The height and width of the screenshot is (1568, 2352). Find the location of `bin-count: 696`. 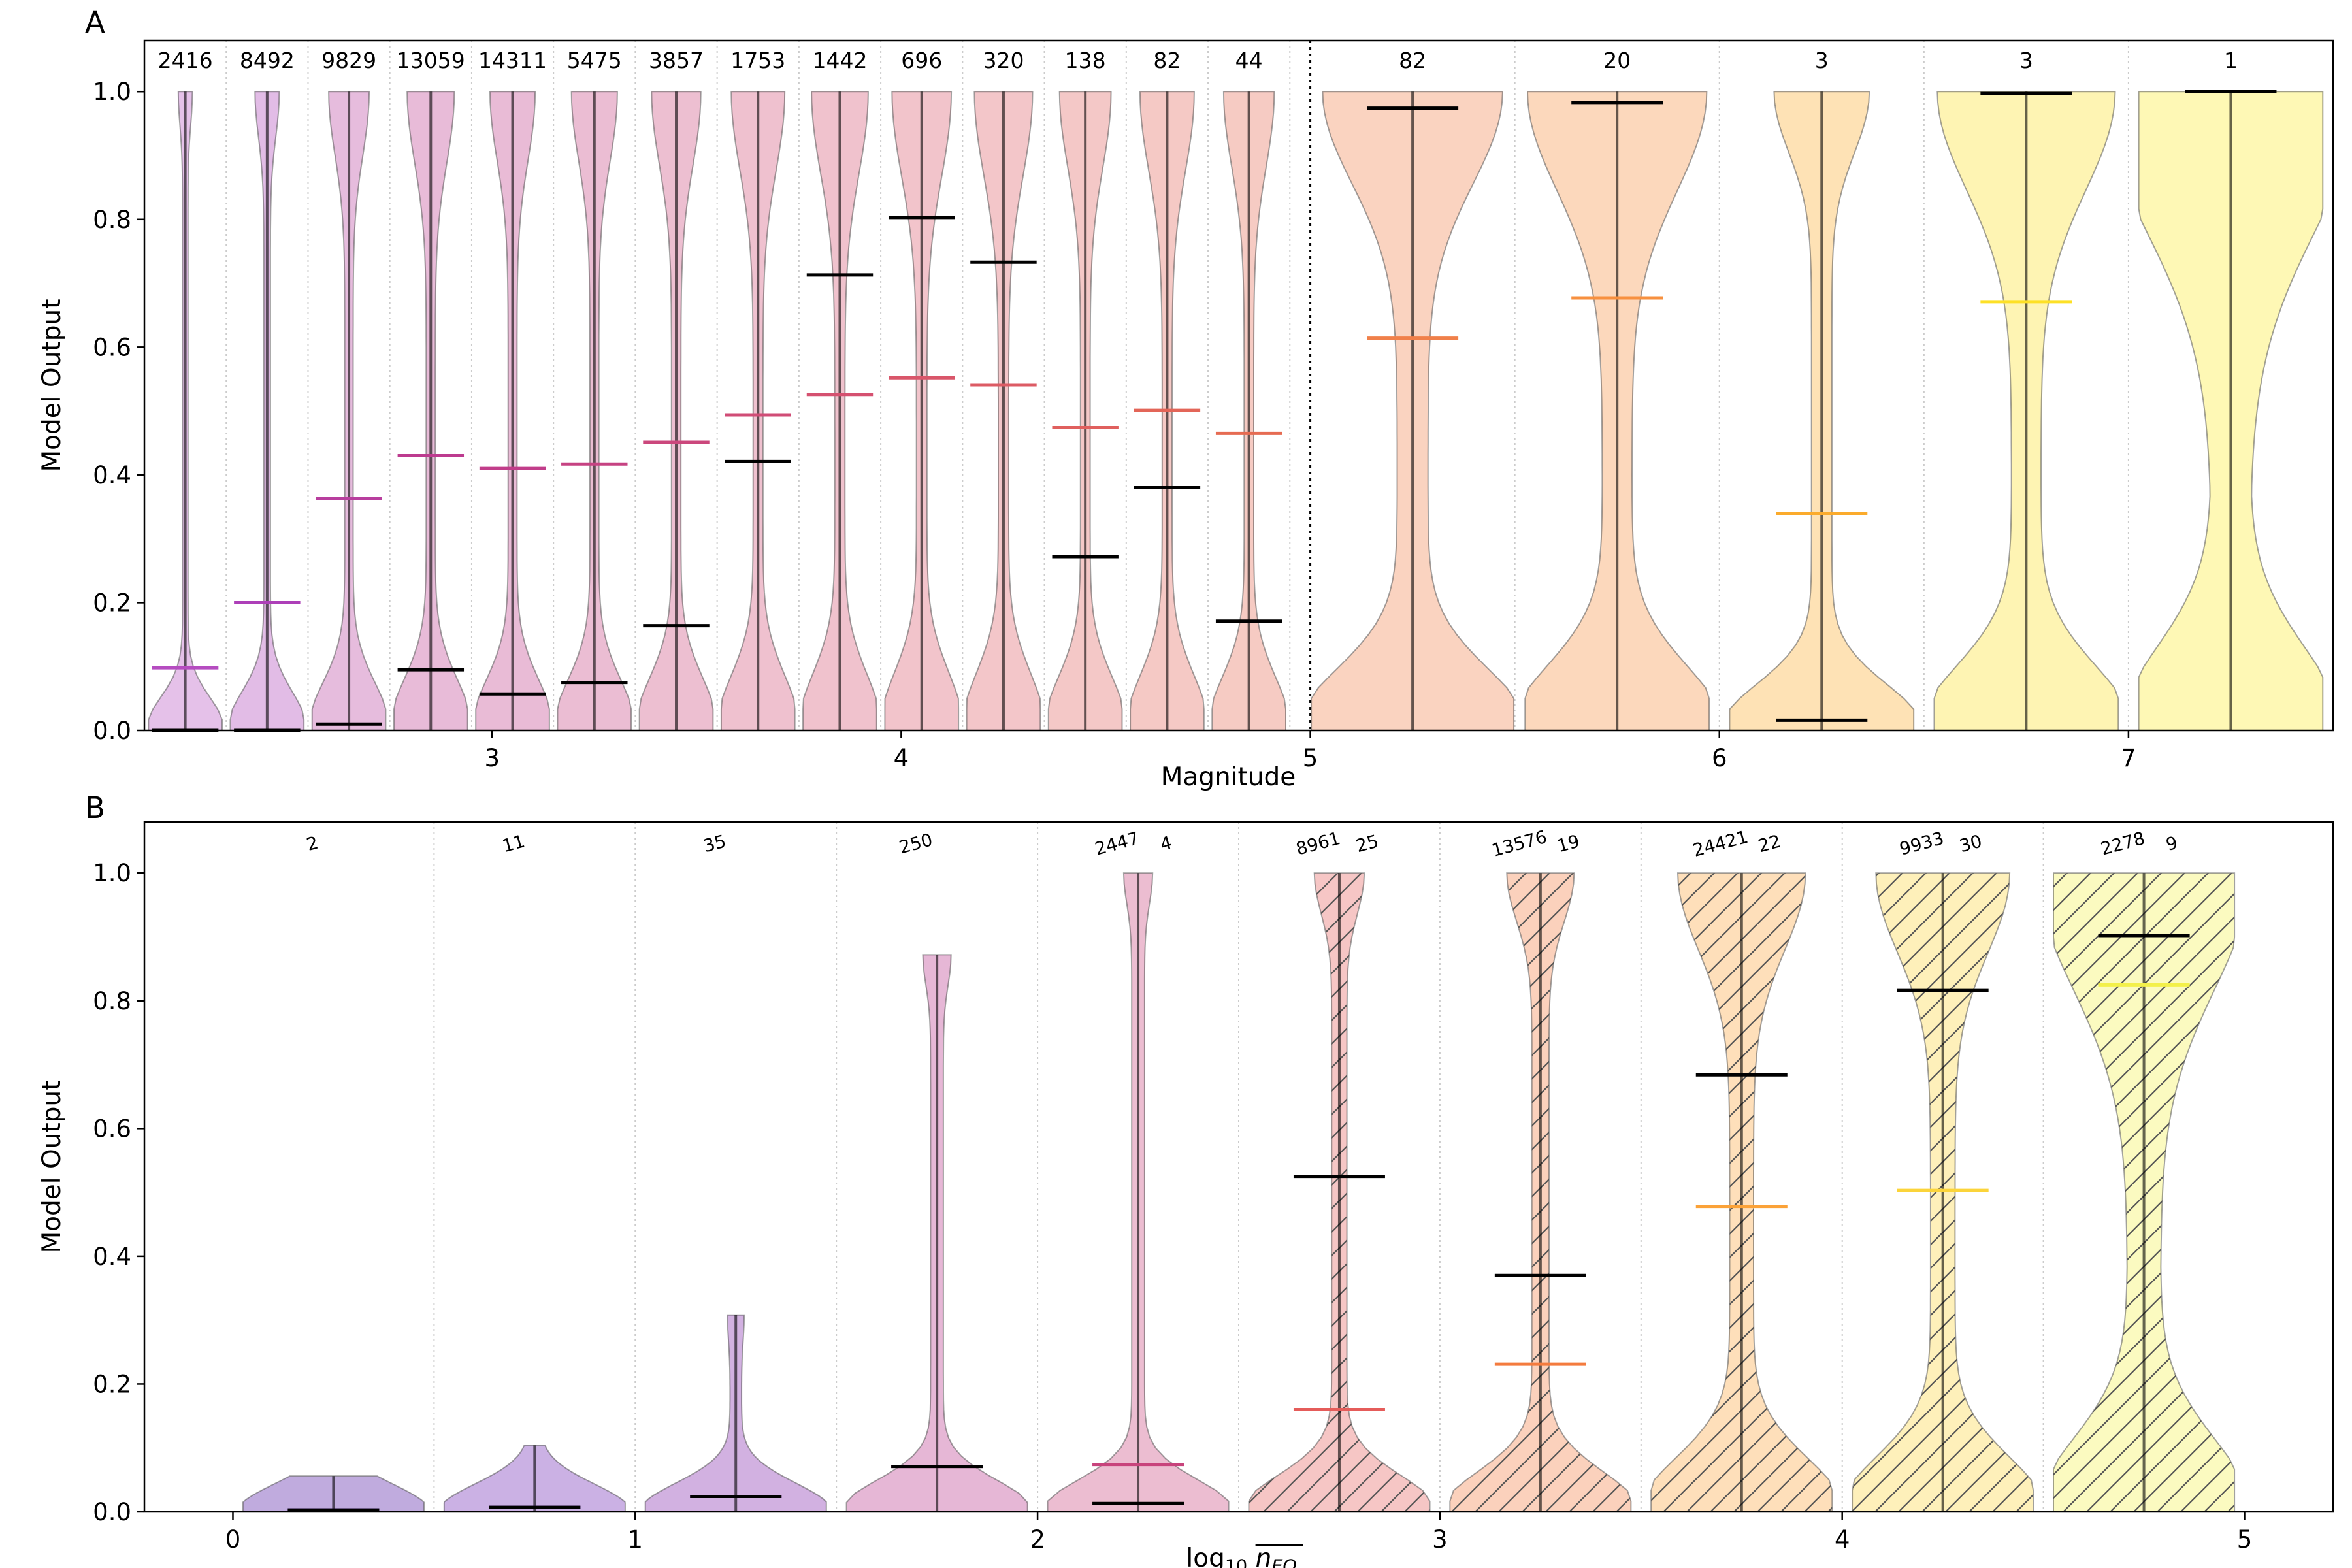

bin-count: 696 is located at coordinates (921, 60).